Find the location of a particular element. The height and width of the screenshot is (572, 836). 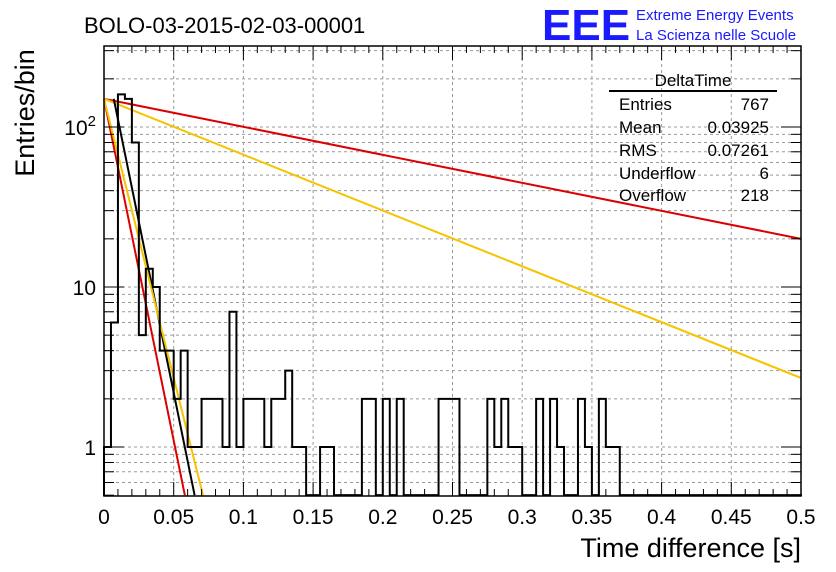

stats-label-mean: Mean is located at coordinates (640, 127).